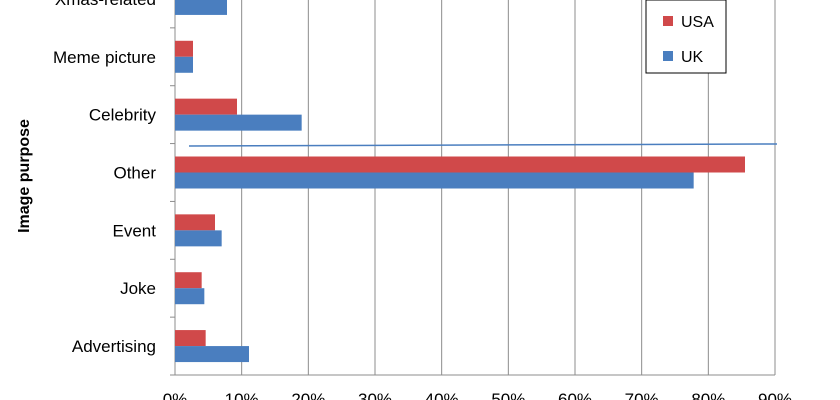 The height and width of the screenshot is (400, 840). Describe the element at coordinates (308, 395) in the screenshot. I see `x-tick-label: 20%` at that location.